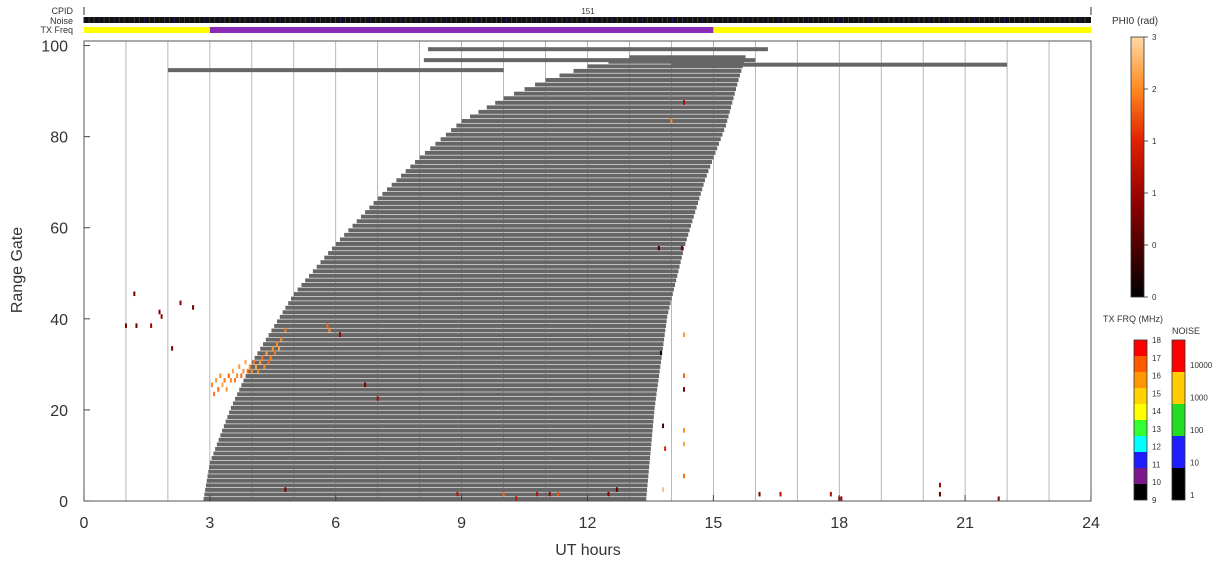 The image size is (1228, 567). What do you see at coordinates (1150, 167) in the screenshot?
I see `phi0-colorbar-ticks: 3 2 1 1 0 0` at bounding box center [1150, 167].